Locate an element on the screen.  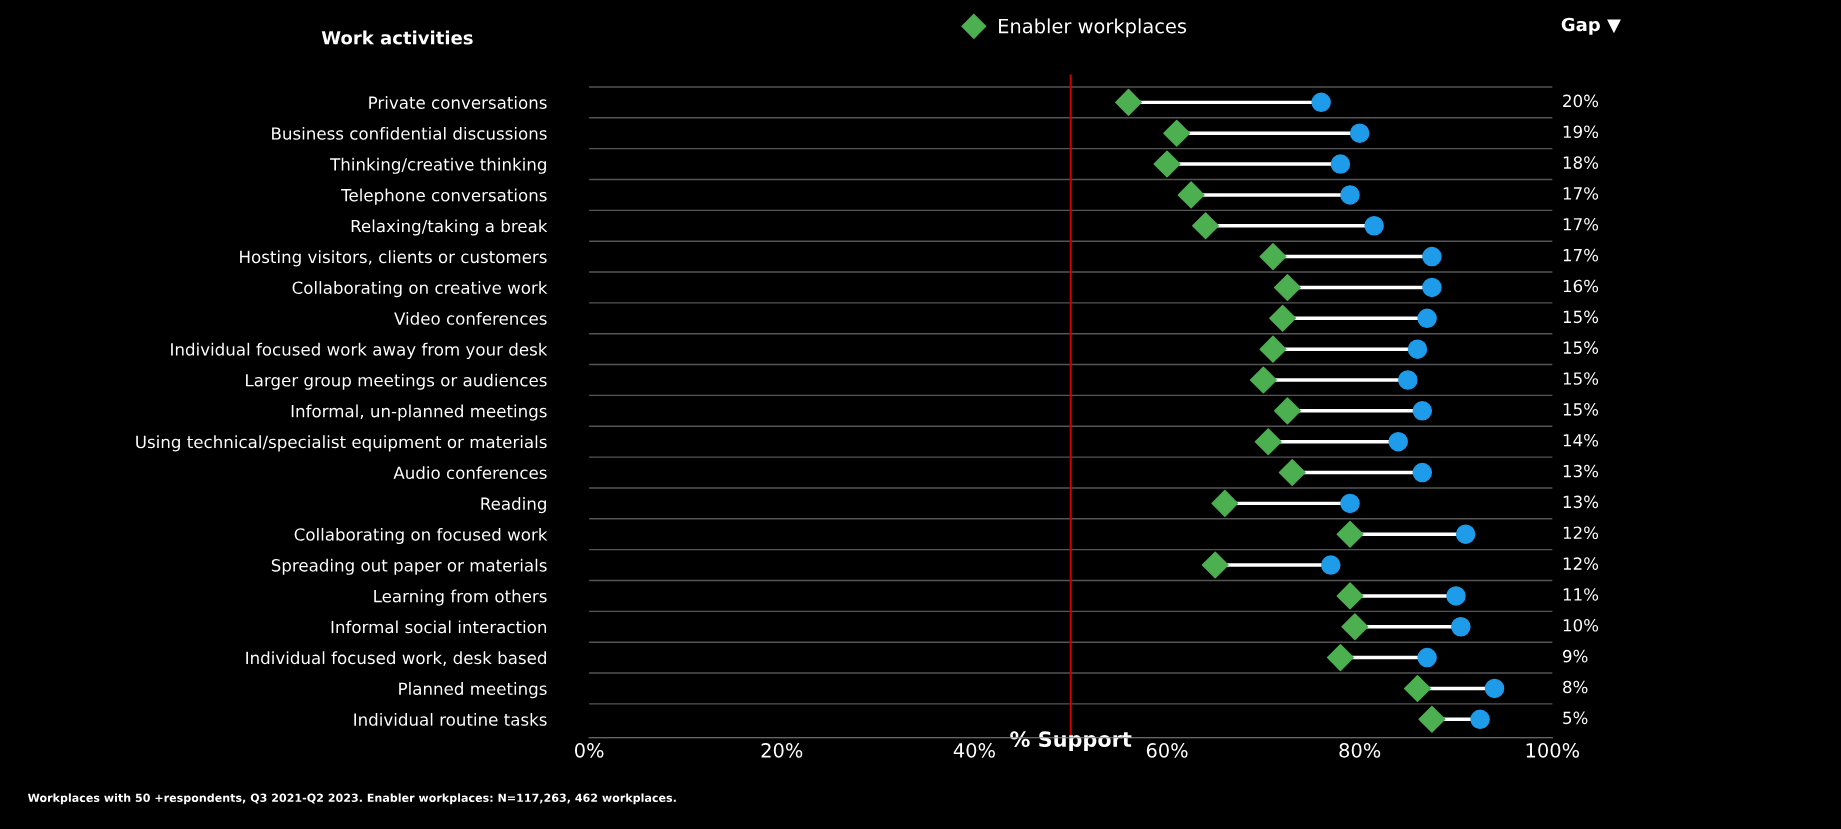
x-tick-label: 20% is located at coordinates (782, 750).